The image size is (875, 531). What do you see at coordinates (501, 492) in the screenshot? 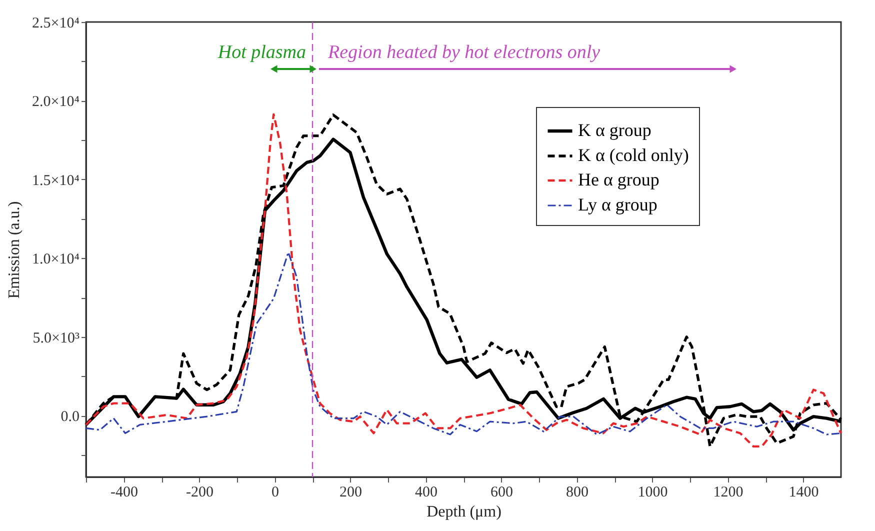
I see `x-tick-label: 600` at bounding box center [501, 492].